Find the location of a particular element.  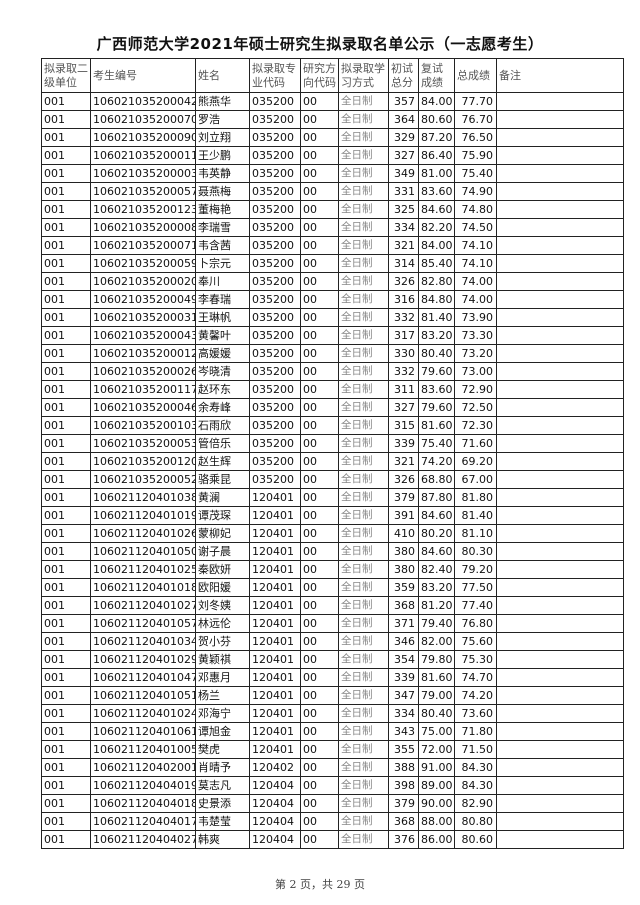

cell-initial-score: 368 is located at coordinates (403, 605).